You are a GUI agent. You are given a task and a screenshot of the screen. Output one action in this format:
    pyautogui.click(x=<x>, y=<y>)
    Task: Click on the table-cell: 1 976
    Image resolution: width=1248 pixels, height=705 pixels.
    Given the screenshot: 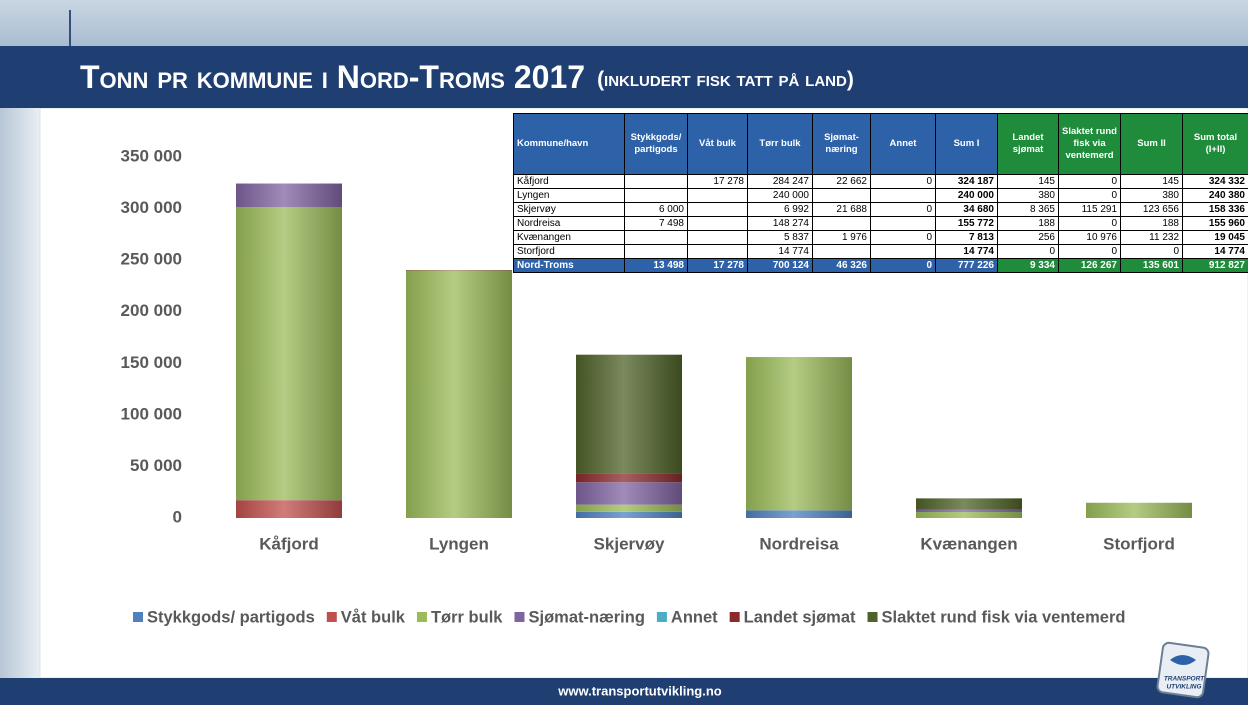 What is the action you would take?
    pyautogui.click(x=841, y=237)
    